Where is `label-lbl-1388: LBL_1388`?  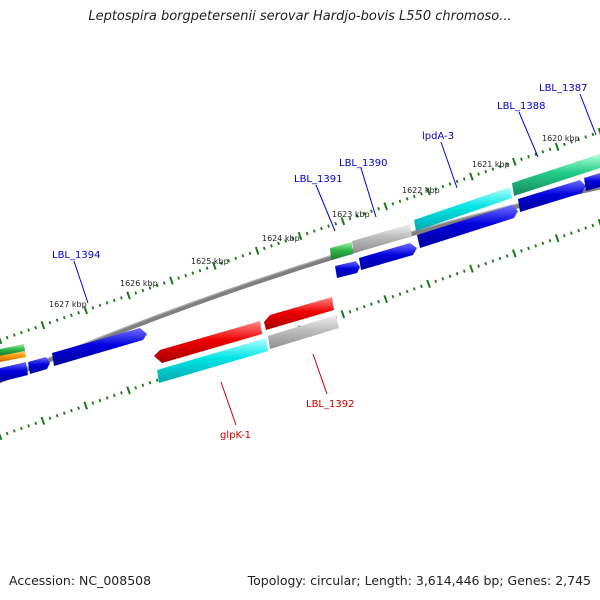 label-lbl-1388: LBL_1388 is located at coordinates (521, 106).